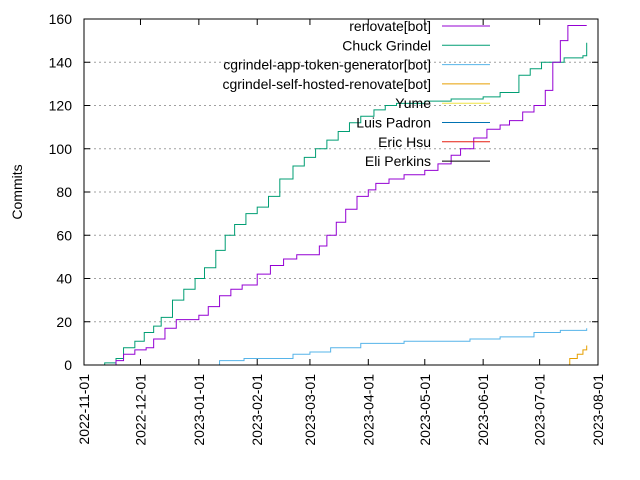 This screenshot has width=640, height=480. Describe the element at coordinates (540, 410) in the screenshot. I see `x-tick-label: 2023-07-01` at that location.